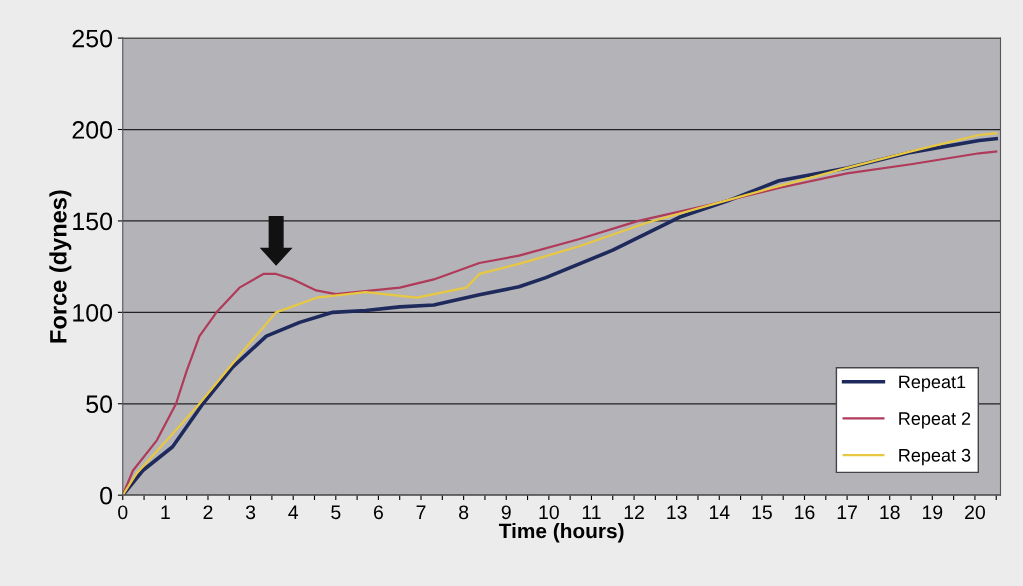  What do you see at coordinates (975, 512) in the screenshot?
I see `x-tick-label: 20` at bounding box center [975, 512].